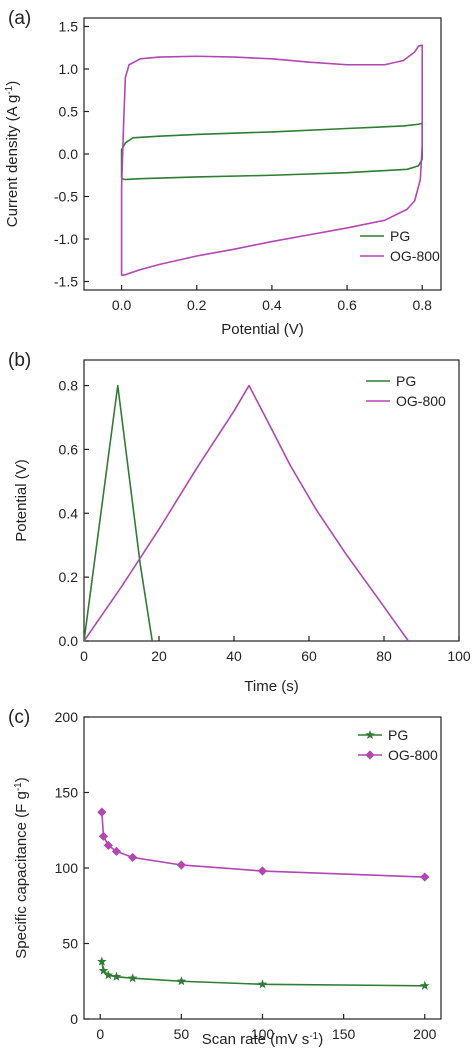 The image size is (474, 1048). What do you see at coordinates (234, 656) in the screenshot?
I see `x-tick-label: 40` at bounding box center [234, 656].